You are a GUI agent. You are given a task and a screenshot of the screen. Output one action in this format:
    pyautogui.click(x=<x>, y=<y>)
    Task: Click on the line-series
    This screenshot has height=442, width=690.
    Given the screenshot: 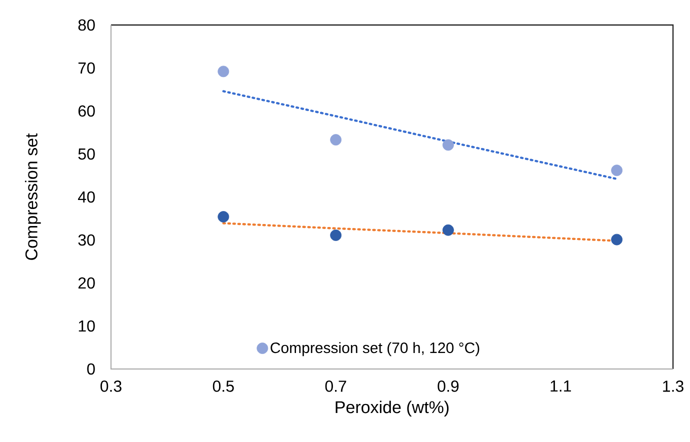 What is the action you would take?
    pyautogui.click(x=420, y=135)
    